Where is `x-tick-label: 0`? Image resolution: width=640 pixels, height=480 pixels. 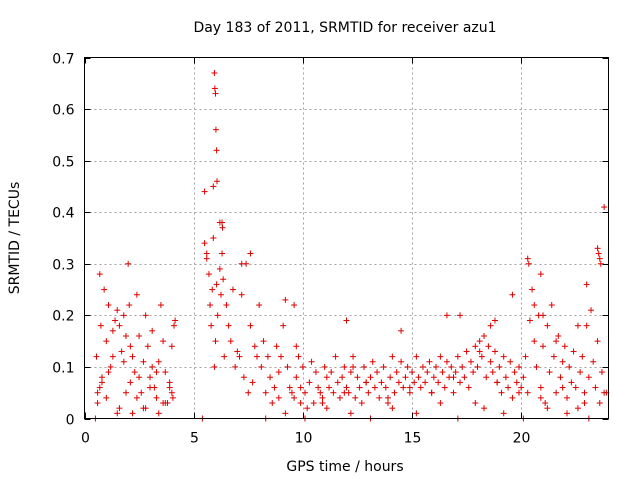 x-tick-label: 0 is located at coordinates (85, 439).